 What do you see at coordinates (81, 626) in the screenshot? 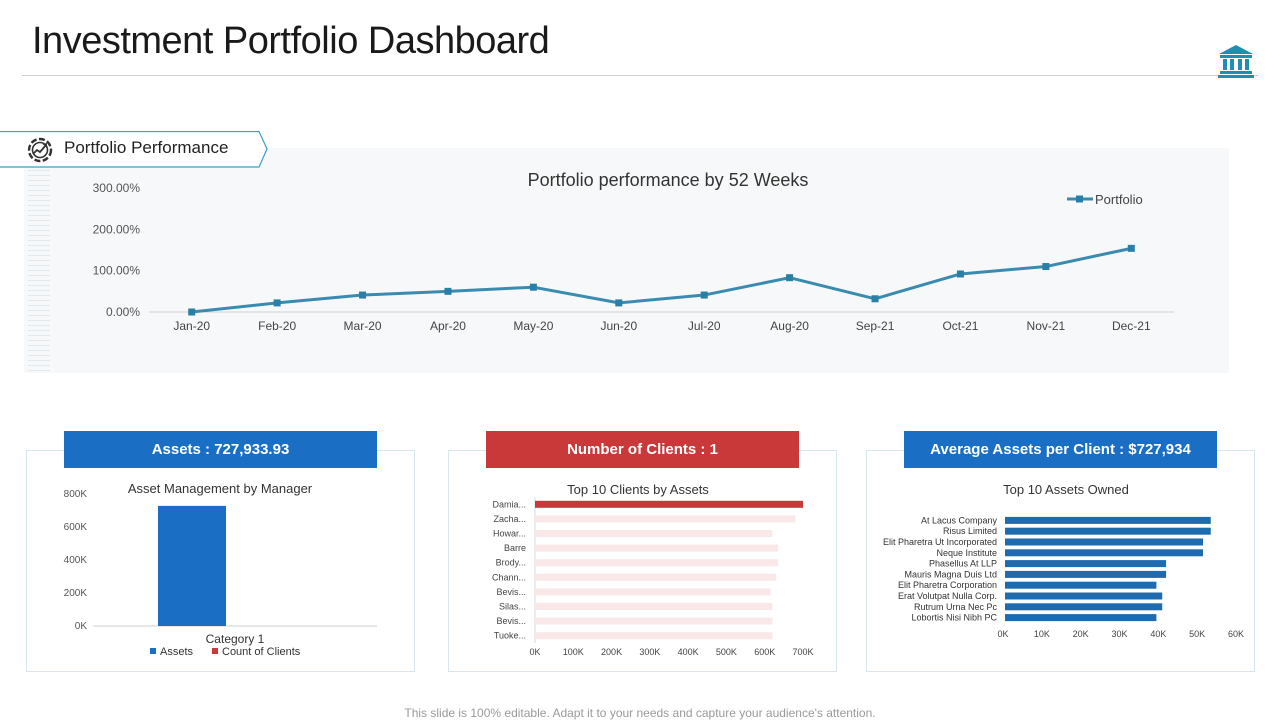
I see `y-tick-label: 0K` at bounding box center [81, 626].